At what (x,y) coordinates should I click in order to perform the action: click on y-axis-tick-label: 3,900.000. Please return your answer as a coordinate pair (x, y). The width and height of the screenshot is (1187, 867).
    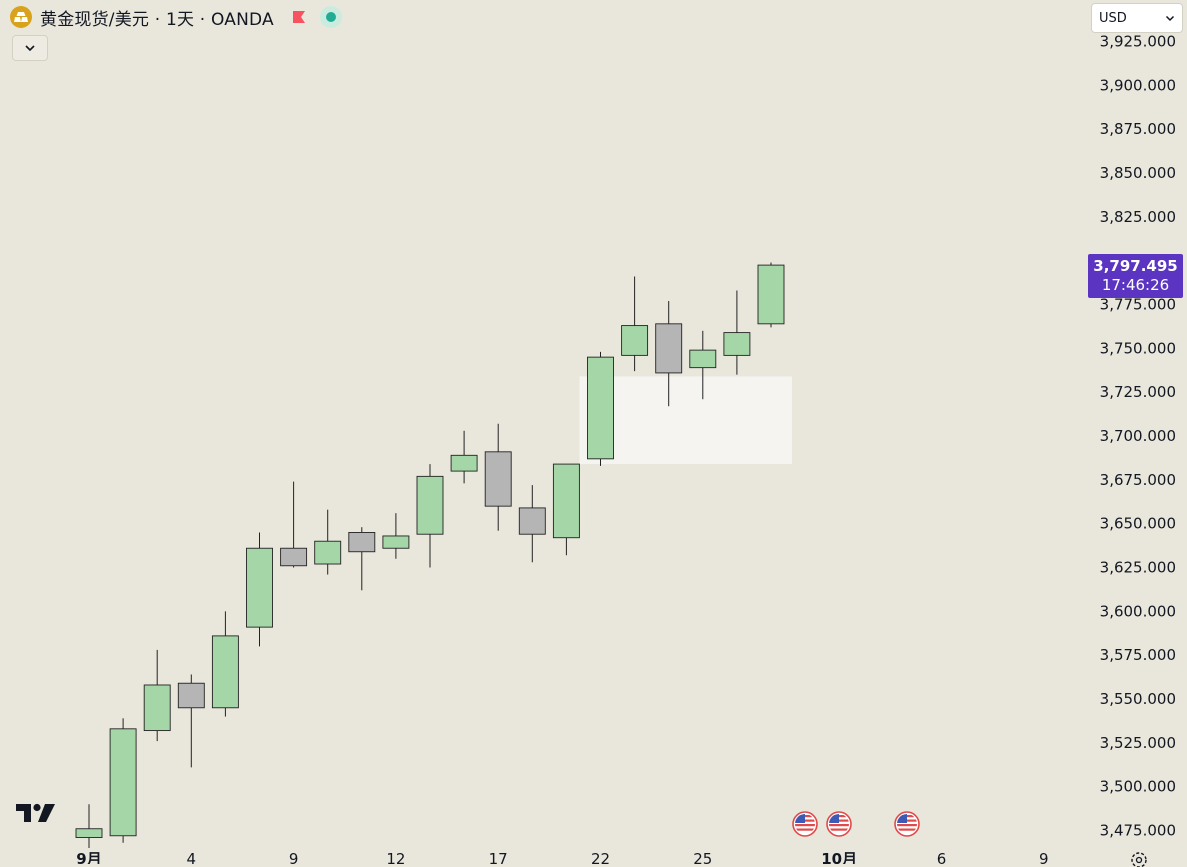
    Looking at the image, I should click on (1138, 85).